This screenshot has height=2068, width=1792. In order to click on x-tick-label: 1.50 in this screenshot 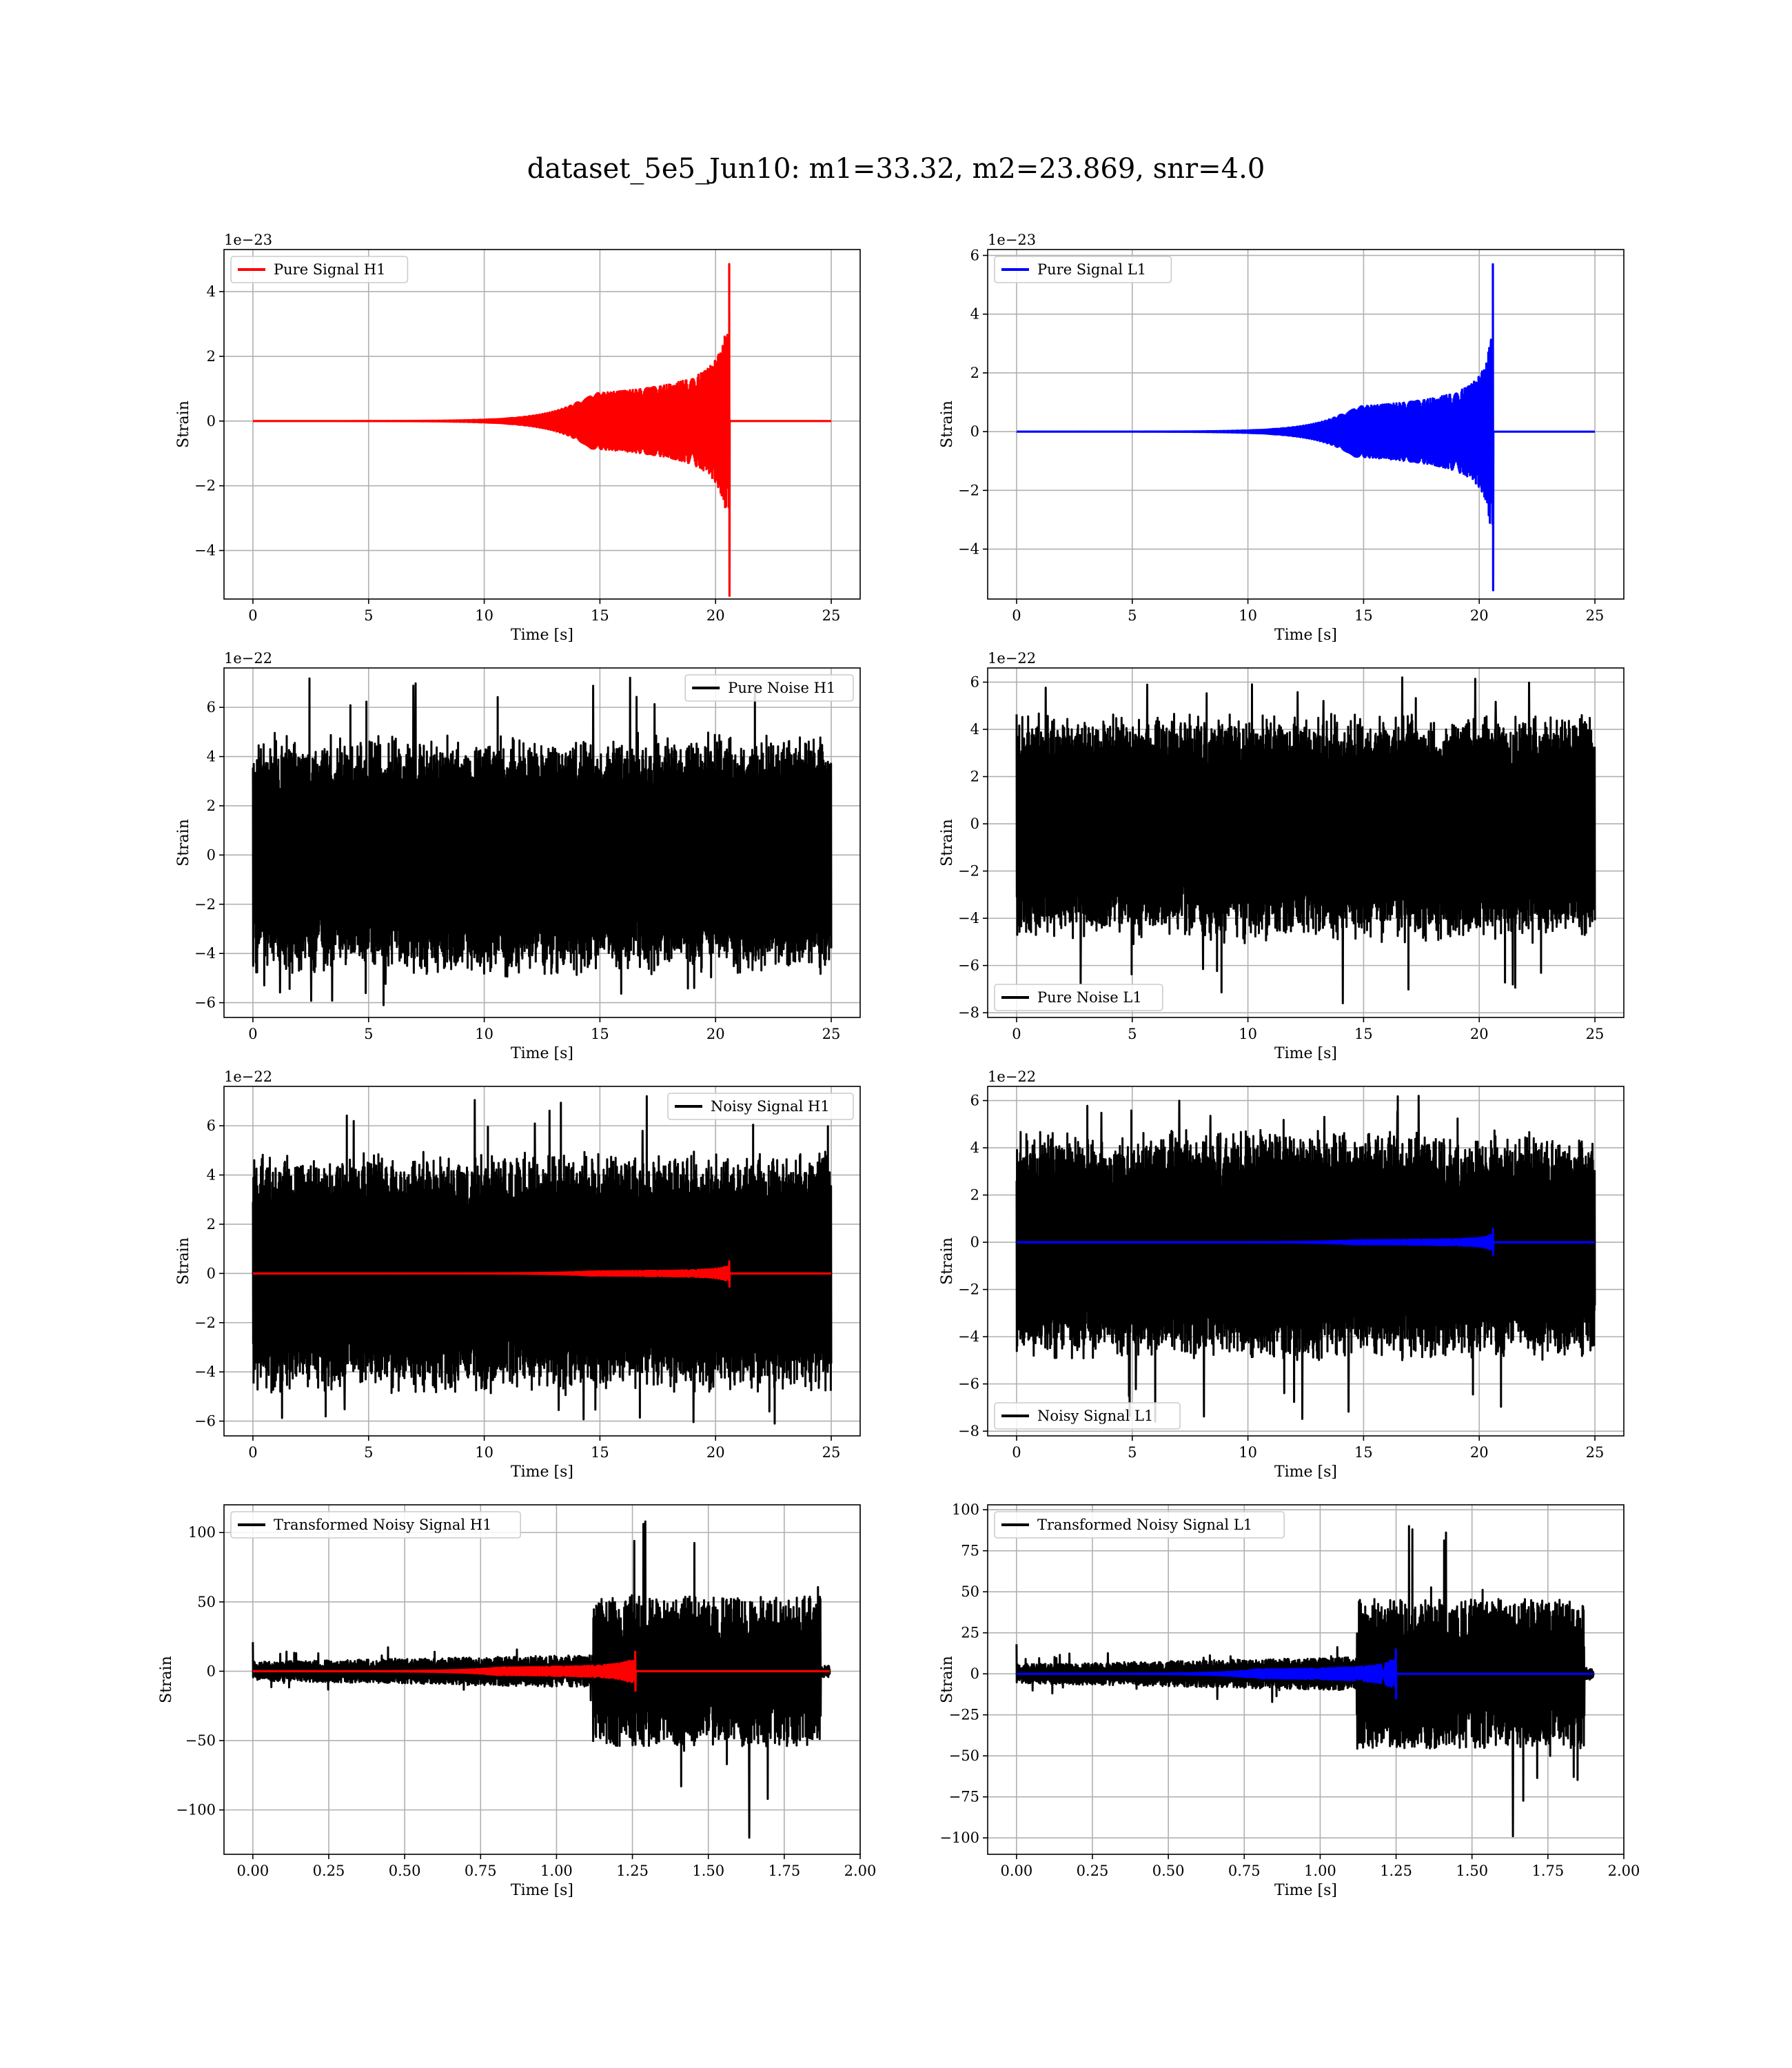, I will do `click(708, 1871)`.